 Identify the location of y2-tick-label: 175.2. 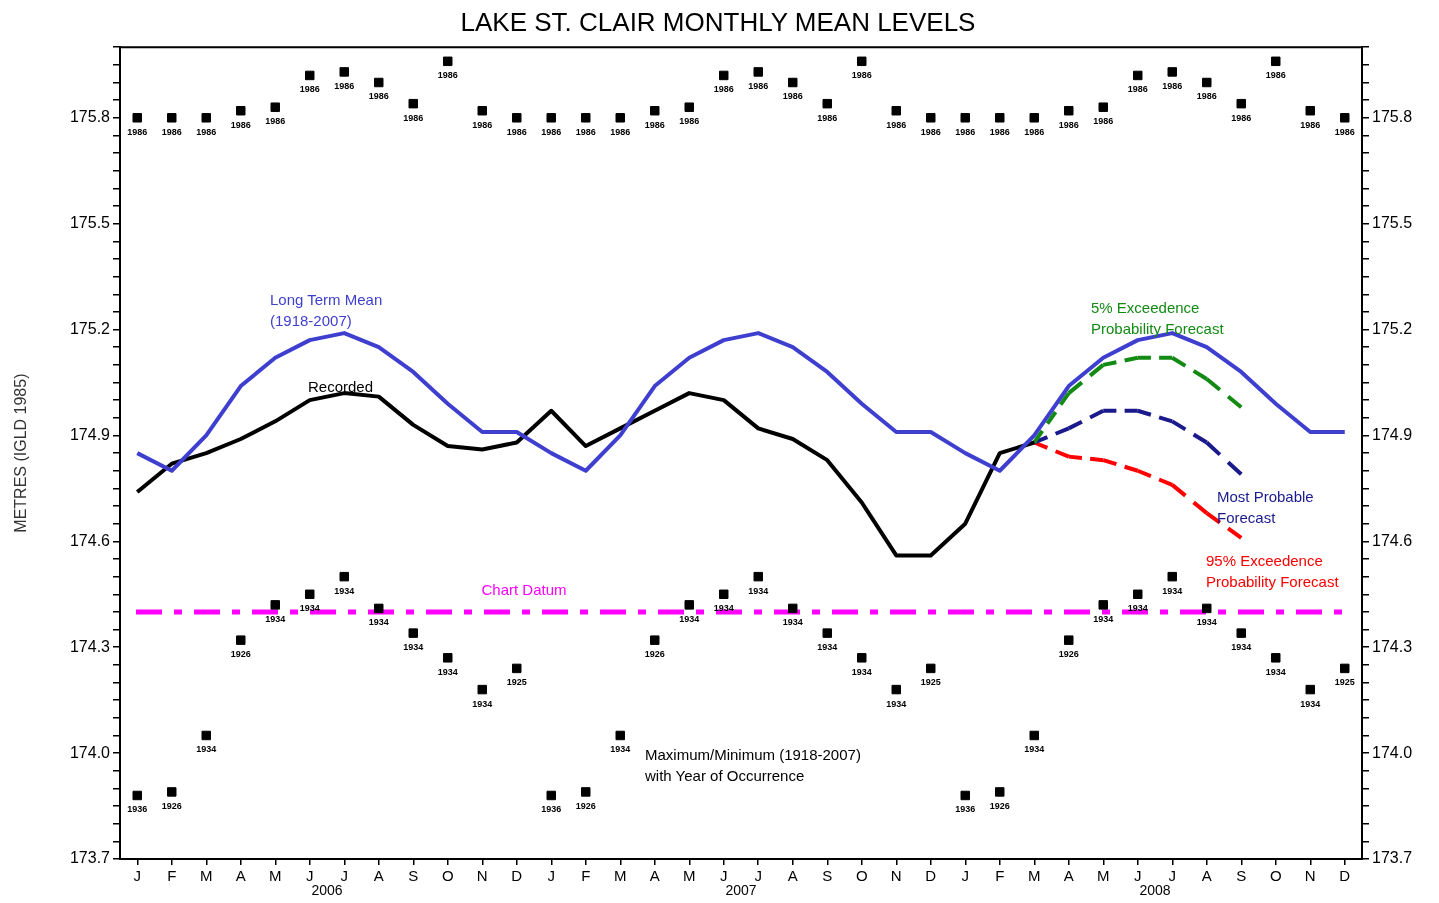
(1392, 328).